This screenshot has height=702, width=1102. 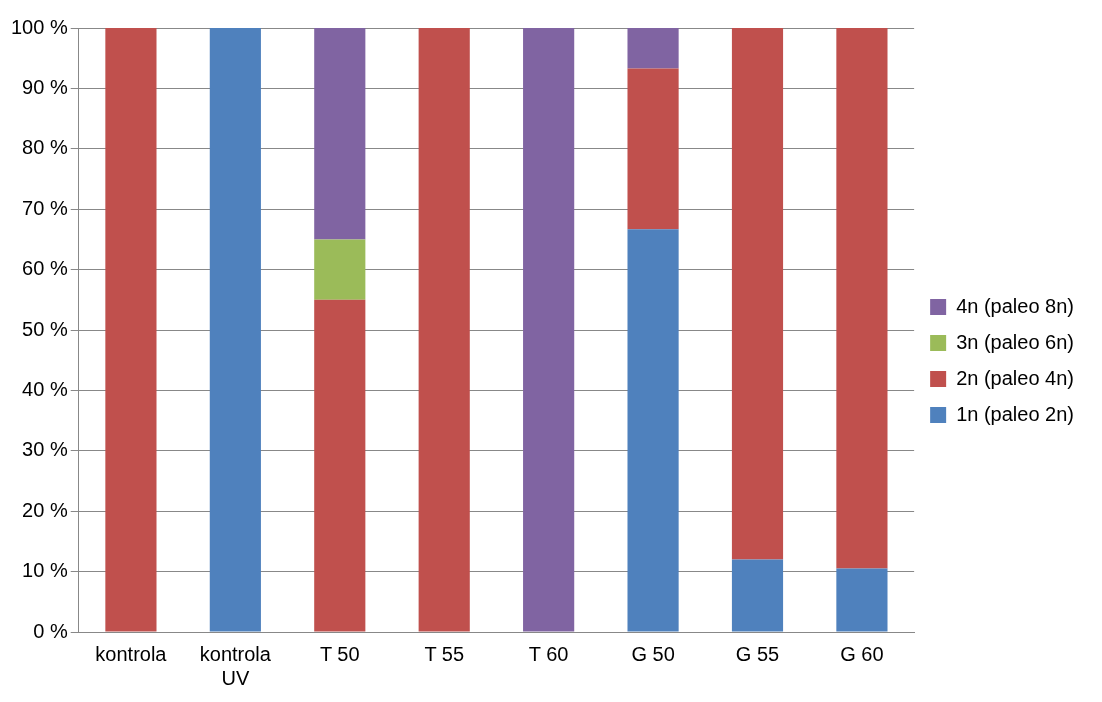 What do you see at coordinates (339, 653) in the screenshot?
I see `x-tick-label: T 50` at bounding box center [339, 653].